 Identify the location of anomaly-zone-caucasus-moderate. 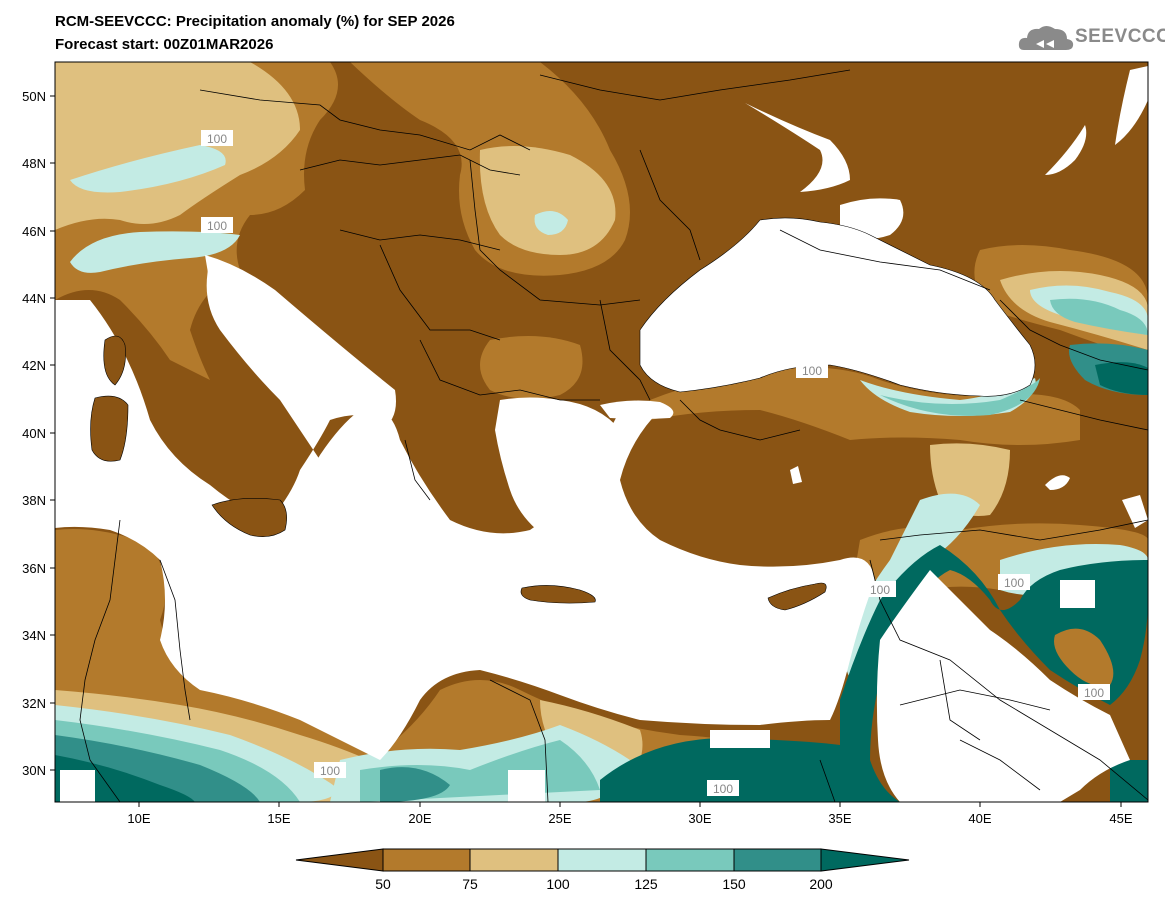
(1099, 316).